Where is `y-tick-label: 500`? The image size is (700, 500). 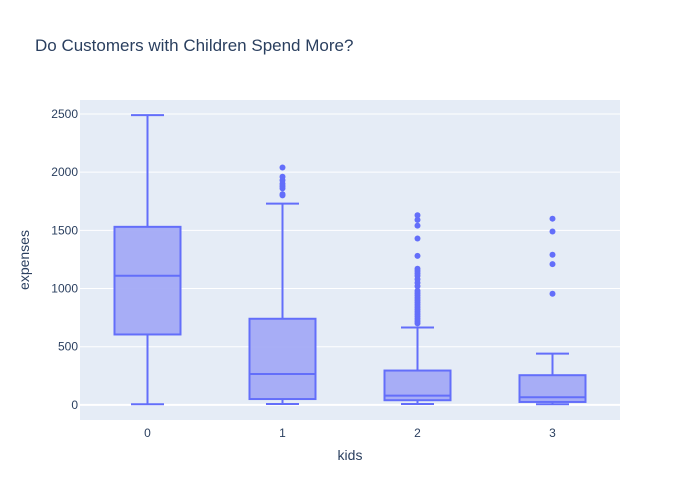
y-tick-label: 500 is located at coordinates (68, 347).